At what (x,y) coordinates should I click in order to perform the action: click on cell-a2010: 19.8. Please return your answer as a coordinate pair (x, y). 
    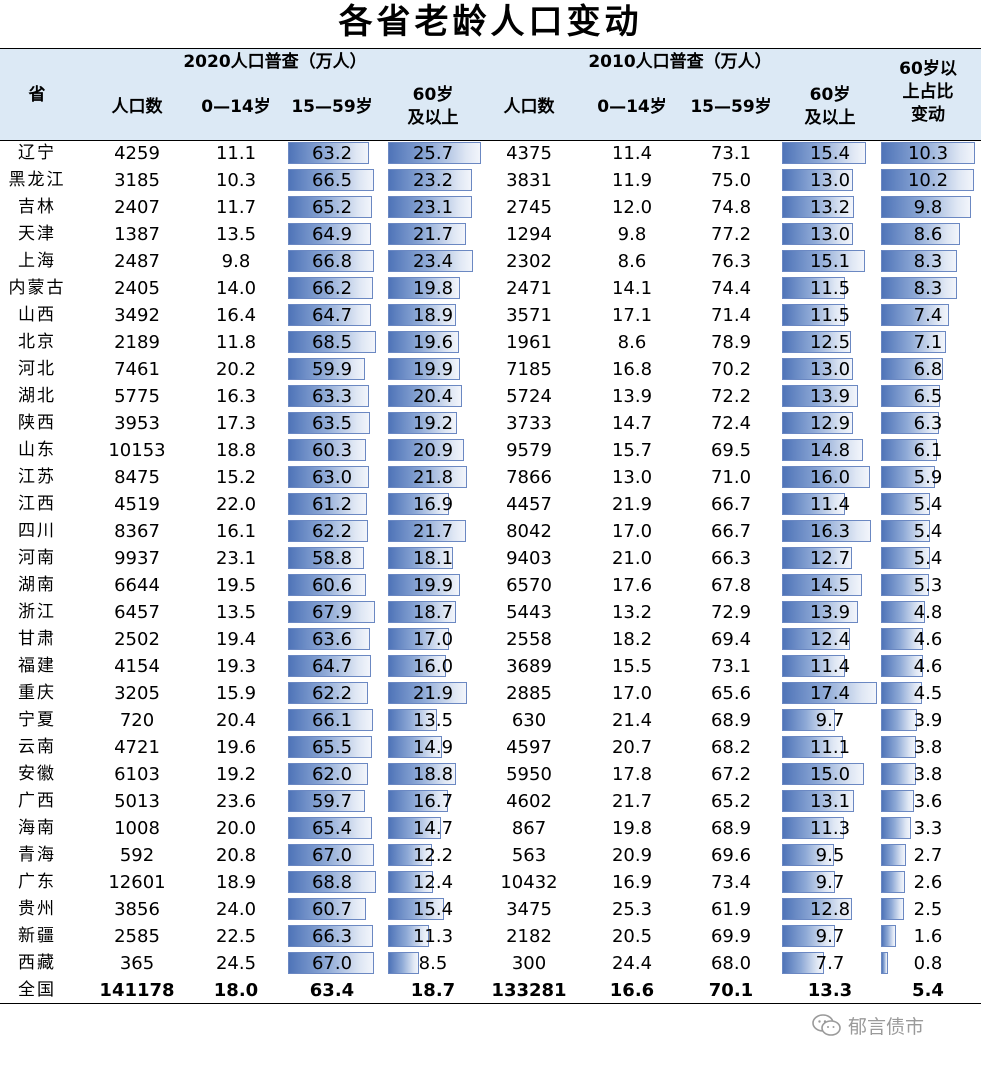
    Looking at the image, I should click on (632, 828).